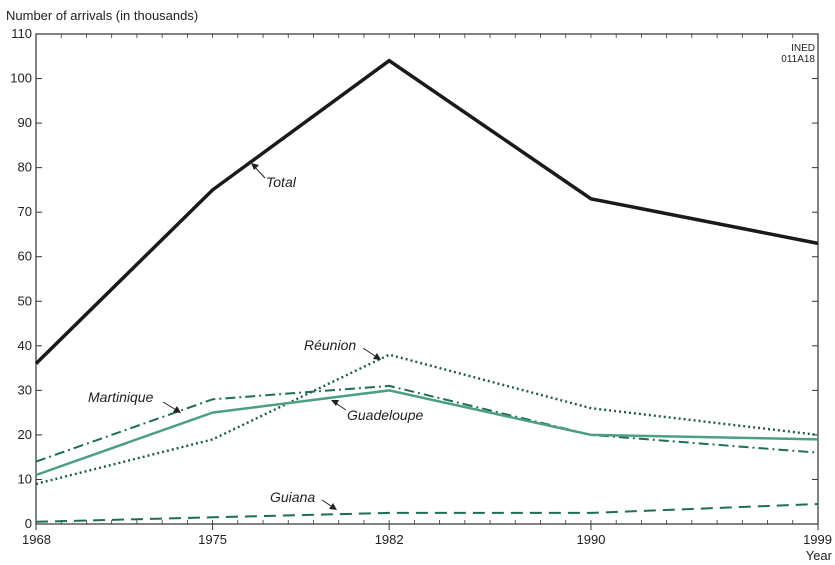  Describe the element at coordinates (591, 539) in the screenshot. I see `x-tick-label: 1990` at that location.